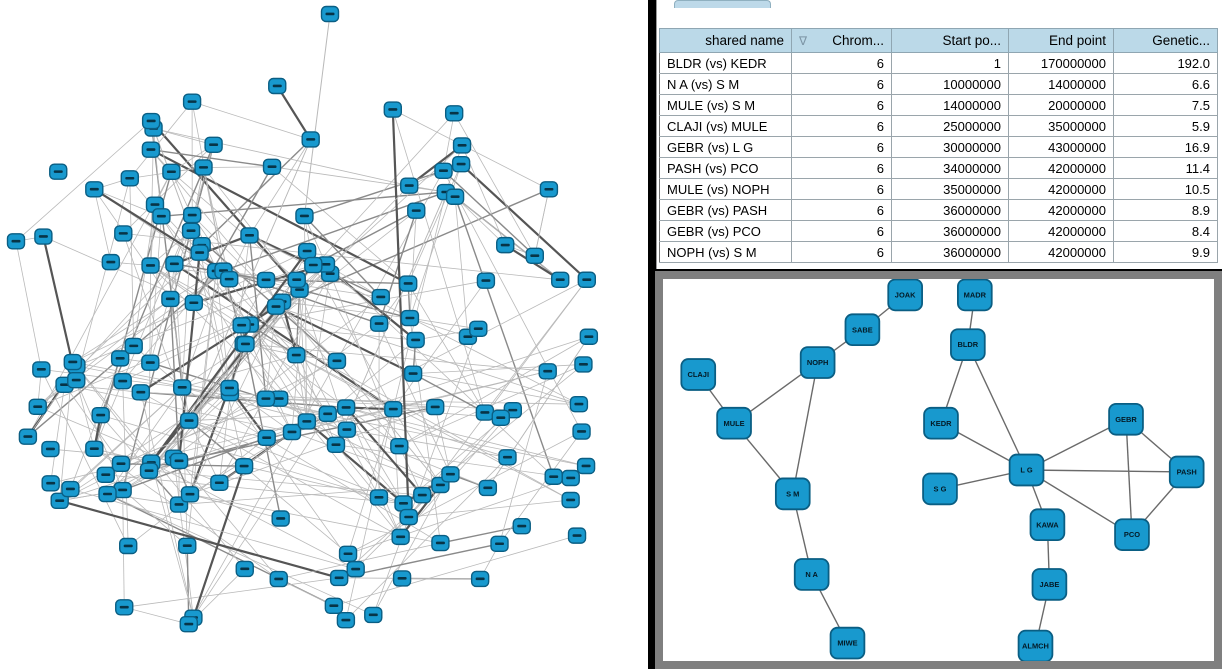 This screenshot has width=1222, height=669. Describe the element at coordinates (938, 189) in the screenshot. I see `table-row: MULE (vs) NOPH 6 35000000 42000000 10.5` at that location.